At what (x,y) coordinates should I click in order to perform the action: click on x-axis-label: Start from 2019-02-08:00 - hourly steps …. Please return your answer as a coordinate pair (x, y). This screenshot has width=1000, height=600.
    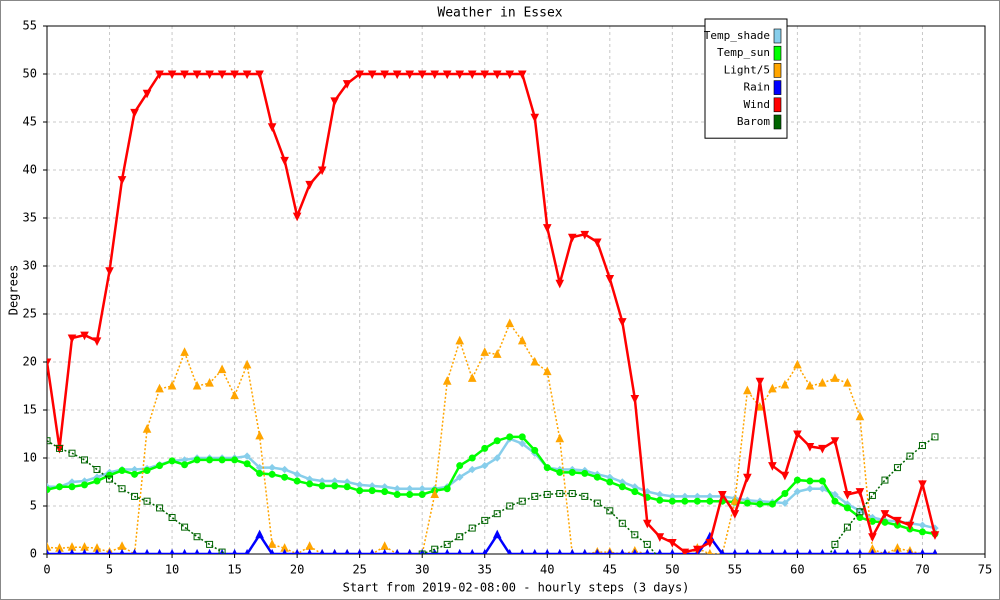
    Looking at the image, I should click on (516, 588).